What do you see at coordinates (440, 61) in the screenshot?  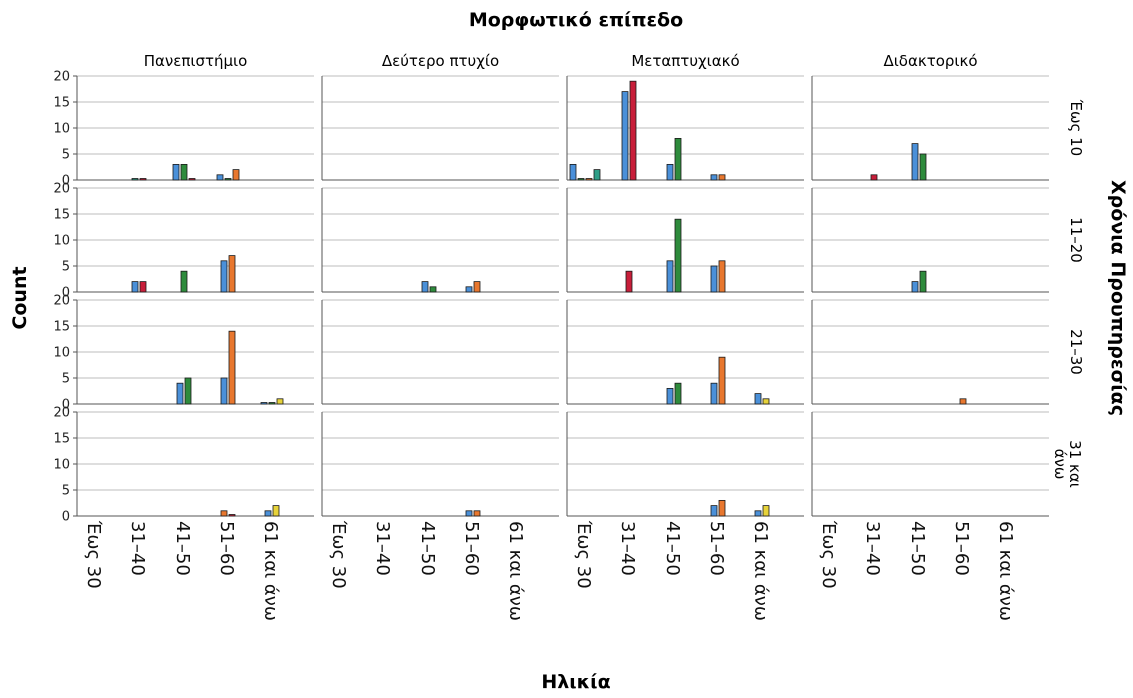 I see `column-header: Δεύτερο πτυχίο` at bounding box center [440, 61].